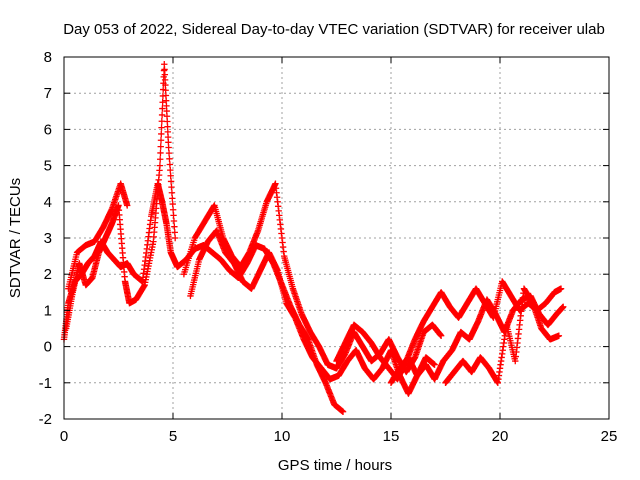 The image size is (640, 480). Describe the element at coordinates (502, 335) in the screenshot. I see `series-sat-h` at that location.